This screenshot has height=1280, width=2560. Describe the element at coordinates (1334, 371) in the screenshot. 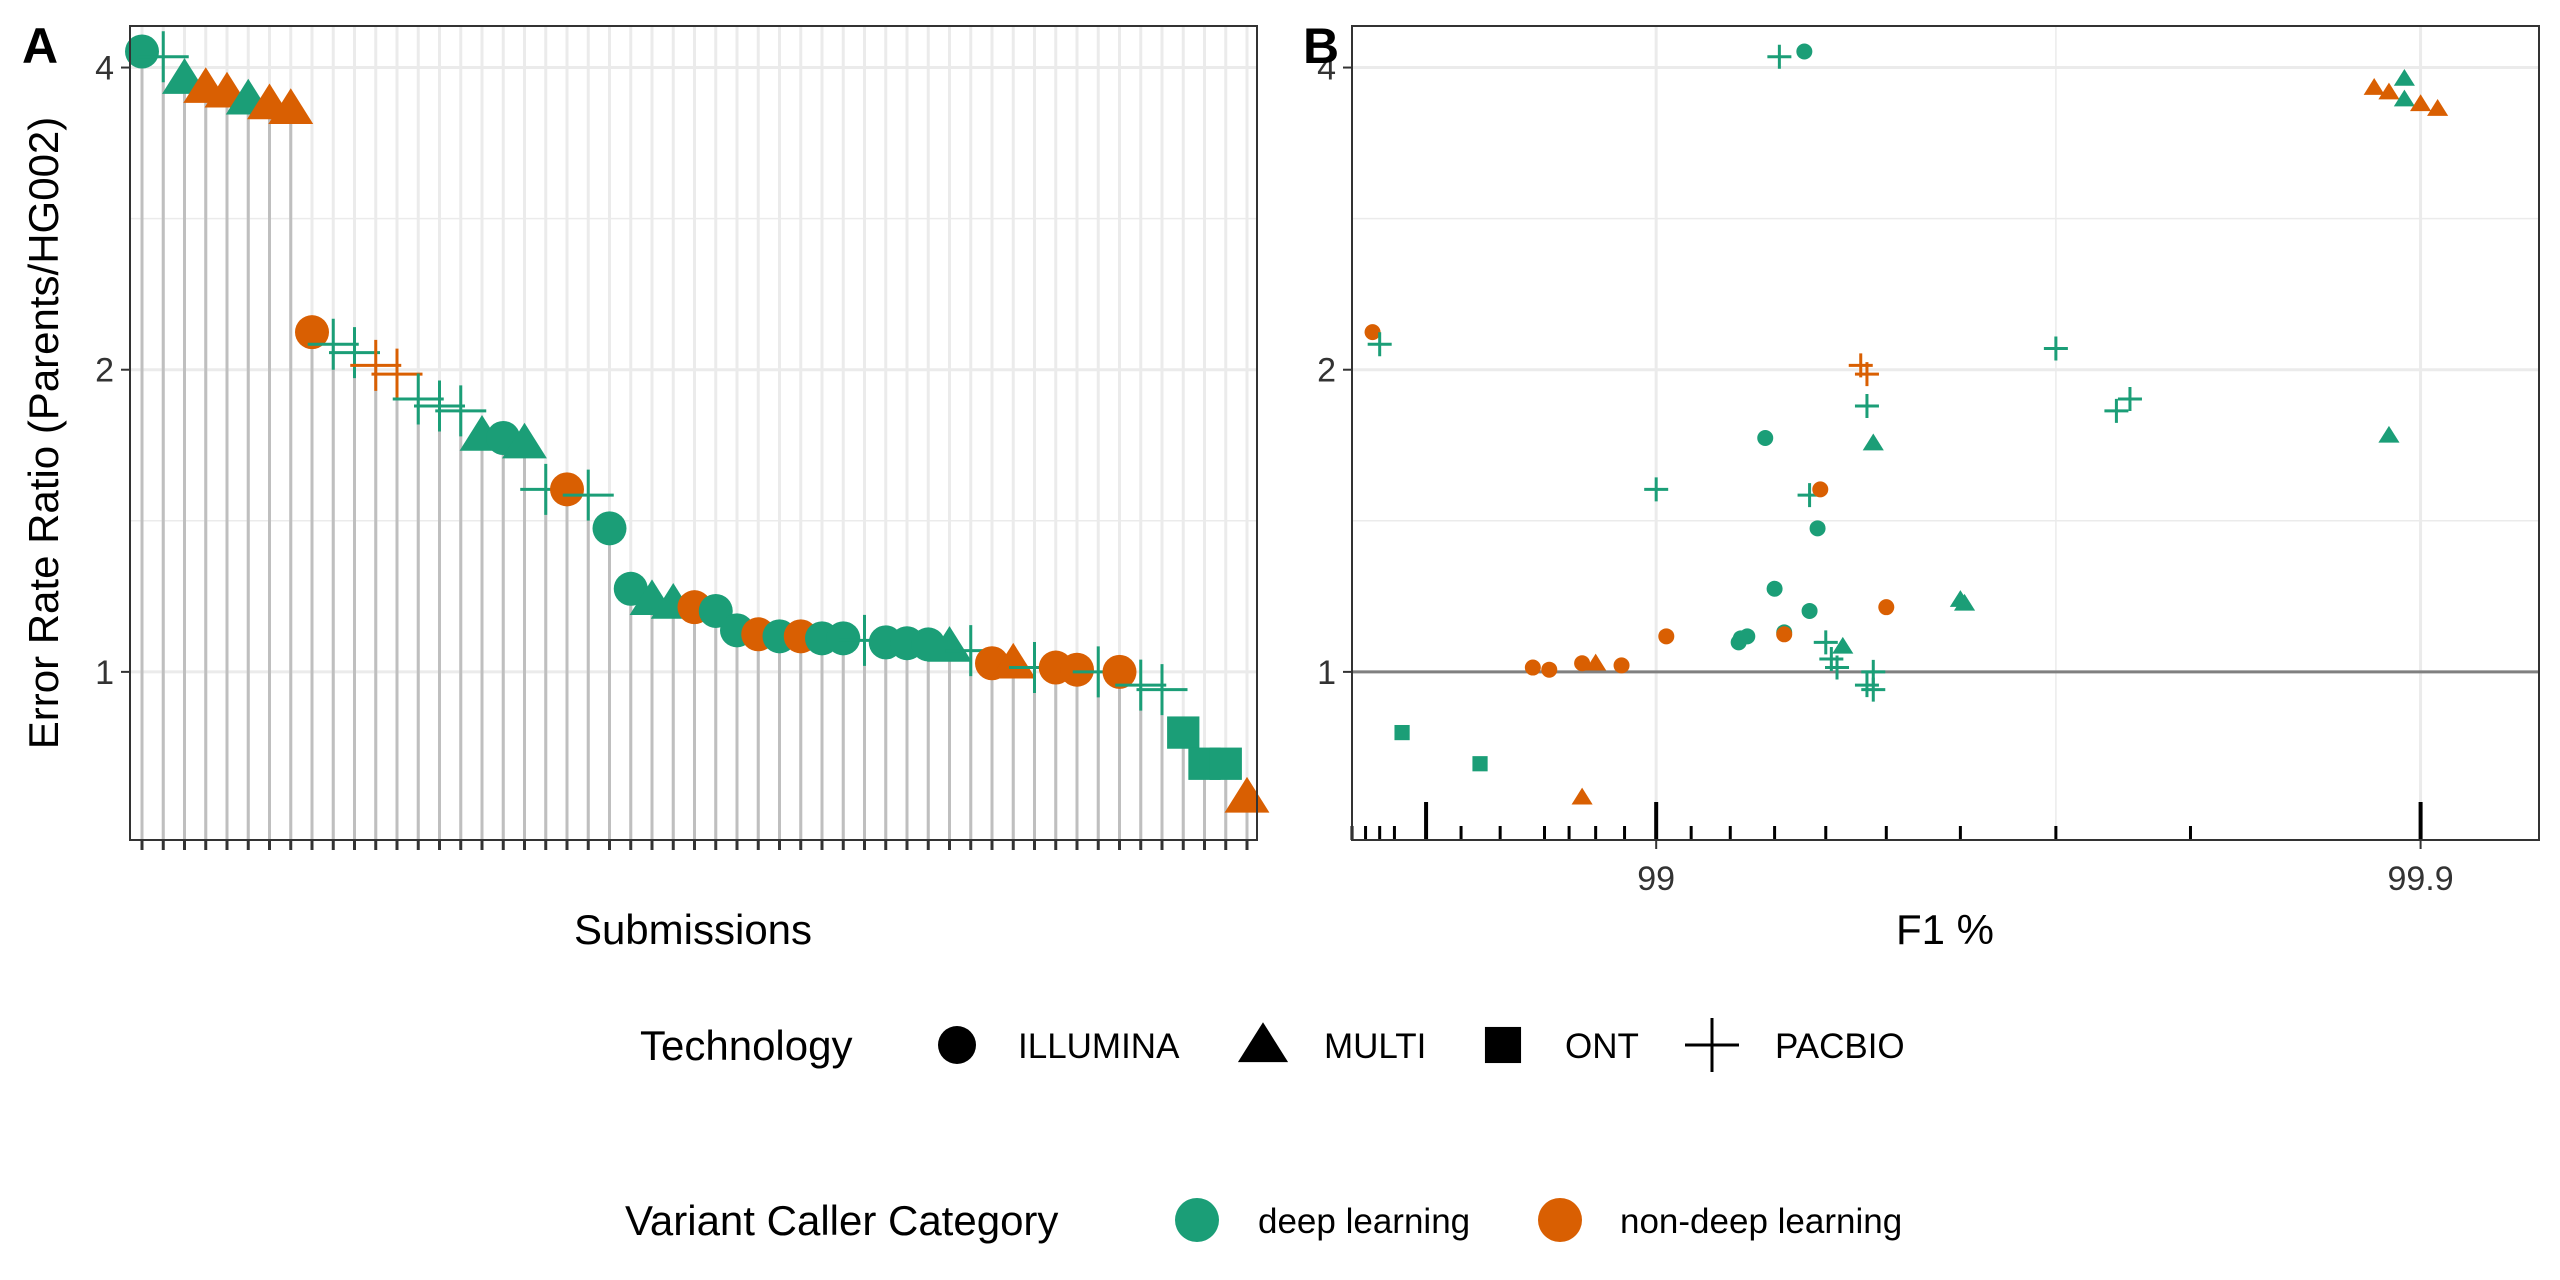

I see `panel-b-y-ticks: 1 2 4` at that location.